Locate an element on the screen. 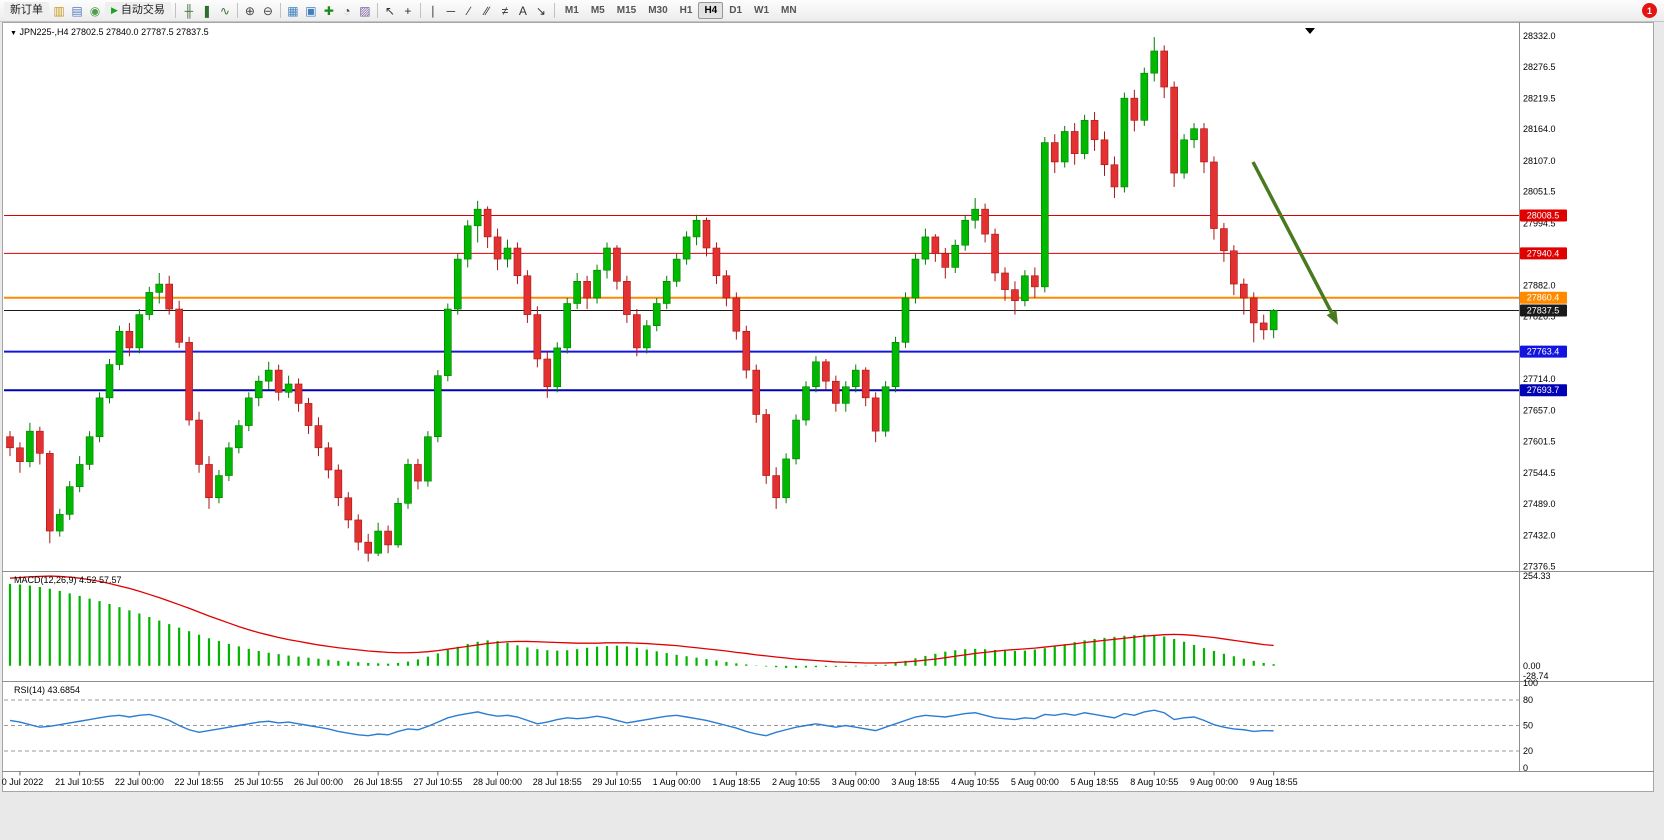  crosshair-icon: + is located at coordinates (408, 10).